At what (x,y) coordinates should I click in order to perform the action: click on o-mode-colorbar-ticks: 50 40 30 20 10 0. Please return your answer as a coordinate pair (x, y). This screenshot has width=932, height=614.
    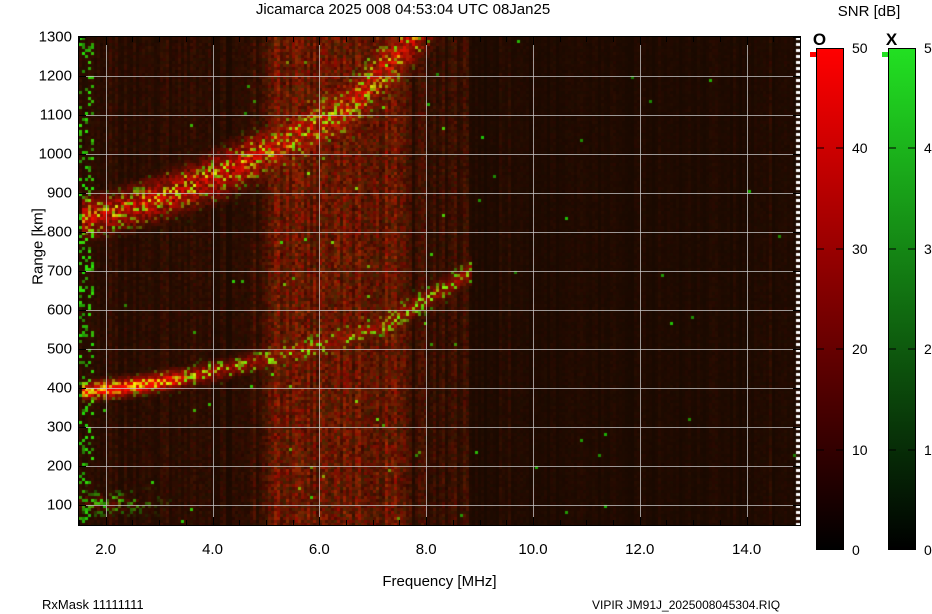
    Looking at the image, I should click on (837, 300).